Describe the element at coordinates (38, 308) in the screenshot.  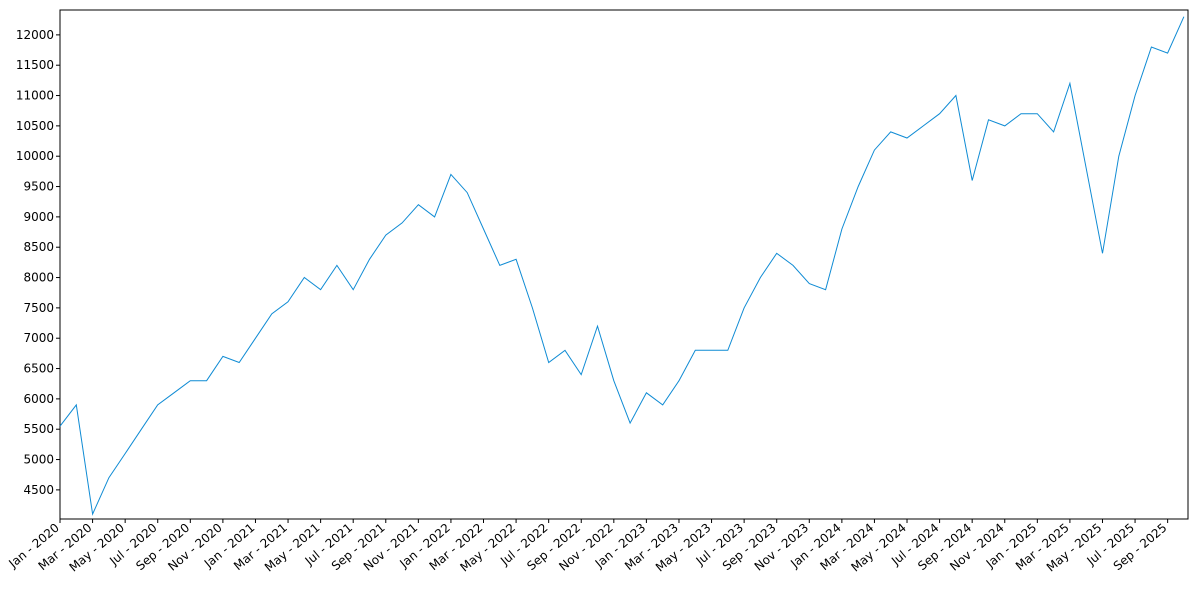
I see `y-tick-label: 7500` at that location.